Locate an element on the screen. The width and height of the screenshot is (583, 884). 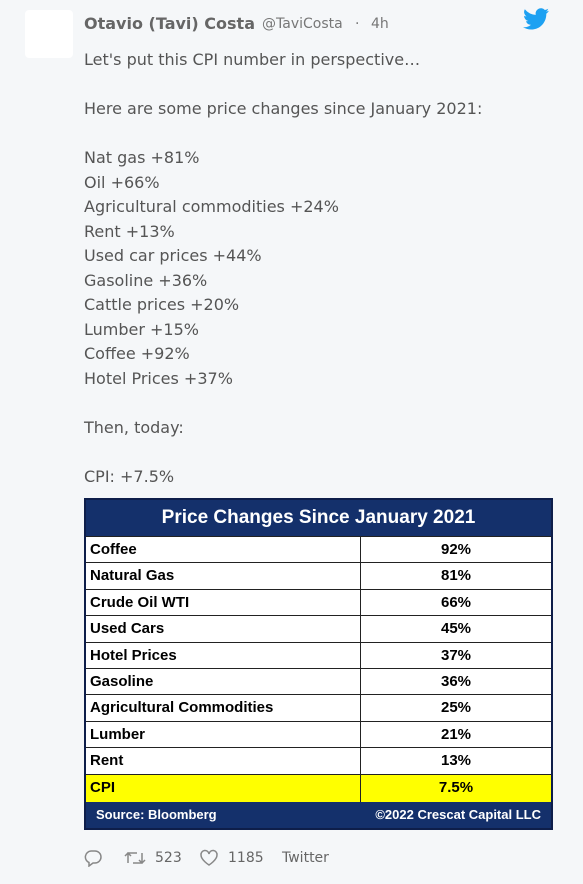
tweet-list-item: Hotel Prices +37% is located at coordinates (158, 378).